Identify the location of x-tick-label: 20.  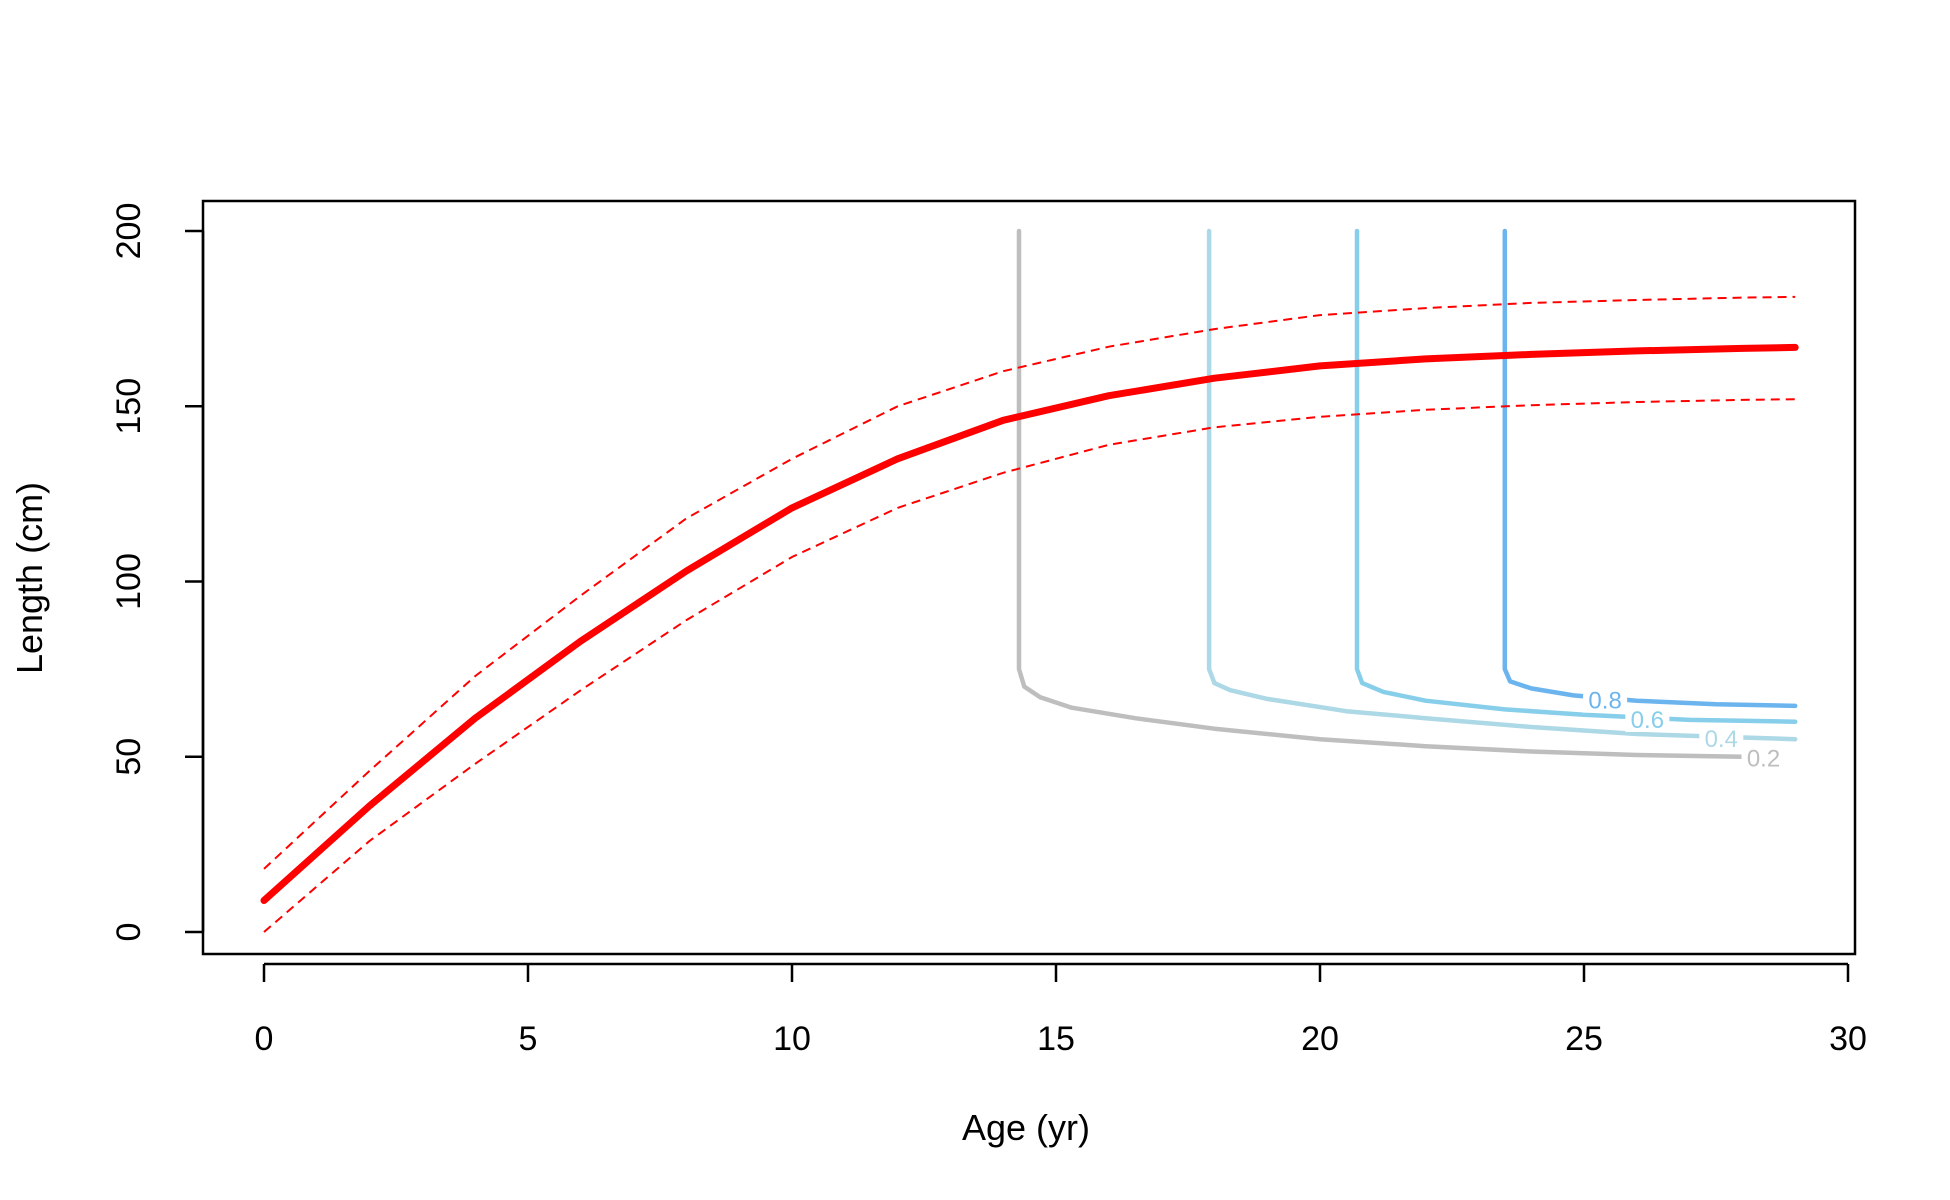
(1320, 1039).